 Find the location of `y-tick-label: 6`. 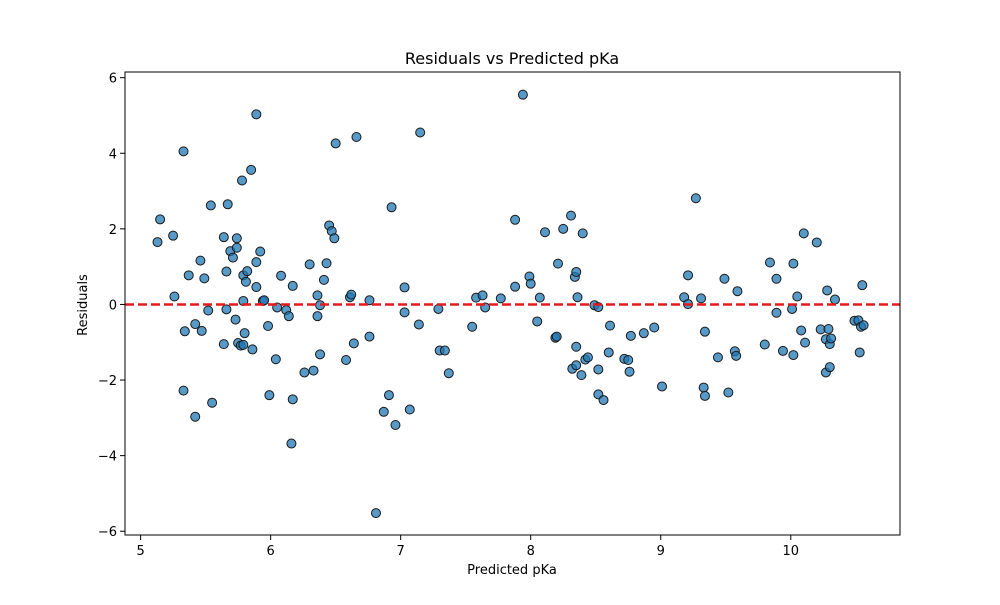

y-tick-label: 6 is located at coordinates (113, 79).